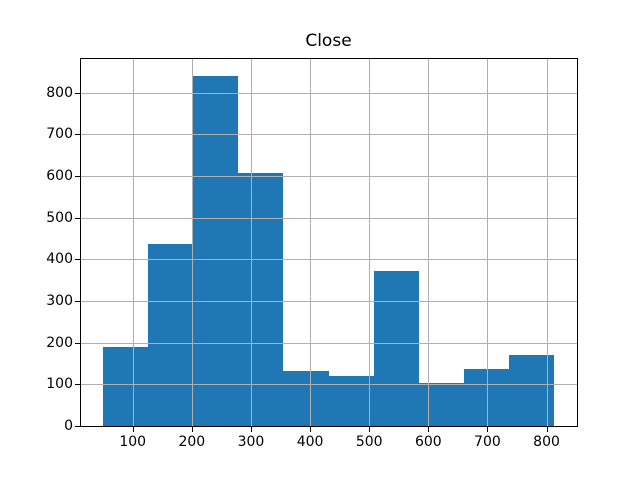 Image resolution: width=640 pixels, height=480 pixels. Describe the element at coordinates (59, 342) in the screenshot. I see `y-tick-label: 200` at that location.